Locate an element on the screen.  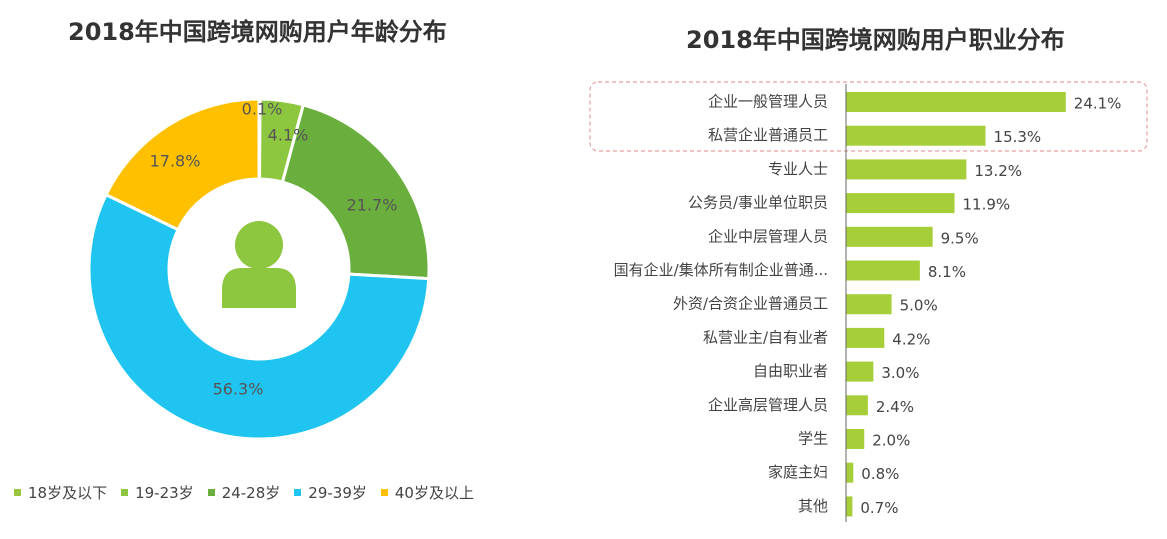
bar-category-label: 外资/合资企业普通员工 is located at coordinates (750, 304).